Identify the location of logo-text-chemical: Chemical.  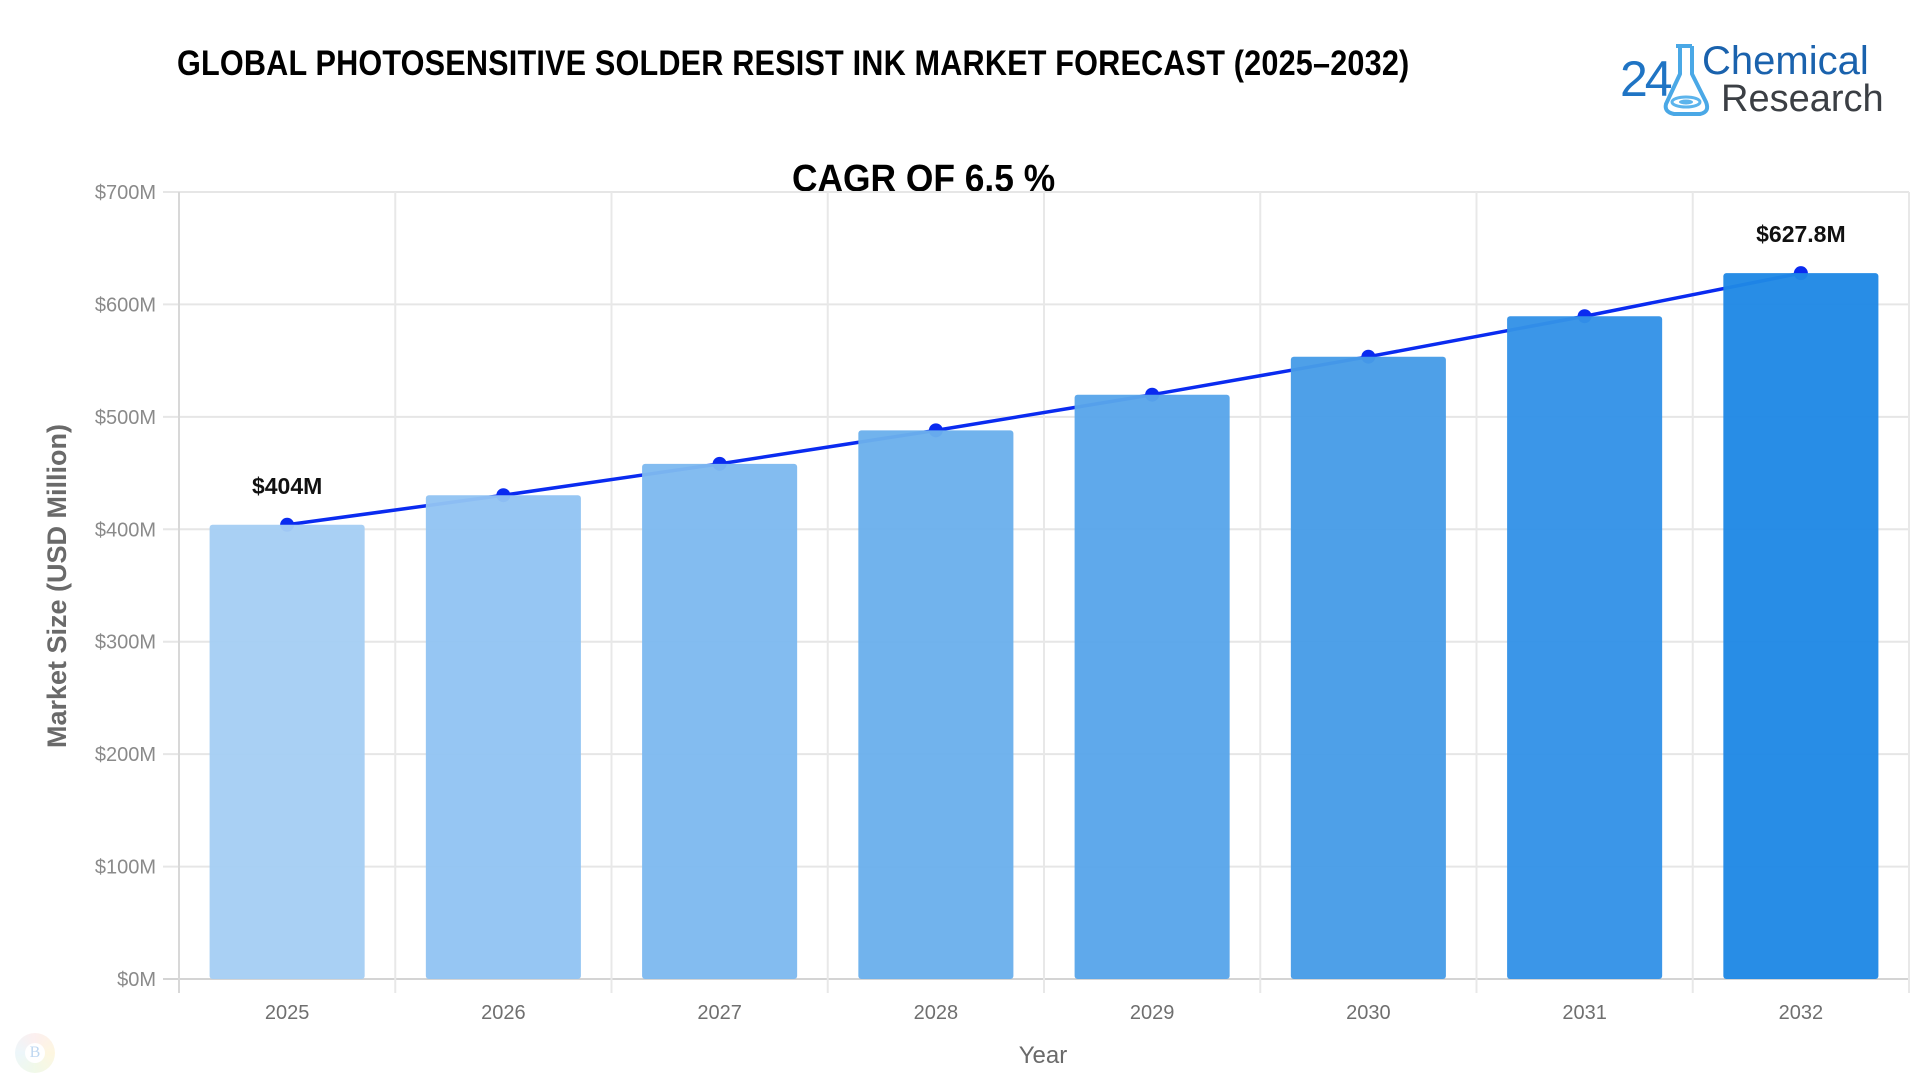
(1785, 61).